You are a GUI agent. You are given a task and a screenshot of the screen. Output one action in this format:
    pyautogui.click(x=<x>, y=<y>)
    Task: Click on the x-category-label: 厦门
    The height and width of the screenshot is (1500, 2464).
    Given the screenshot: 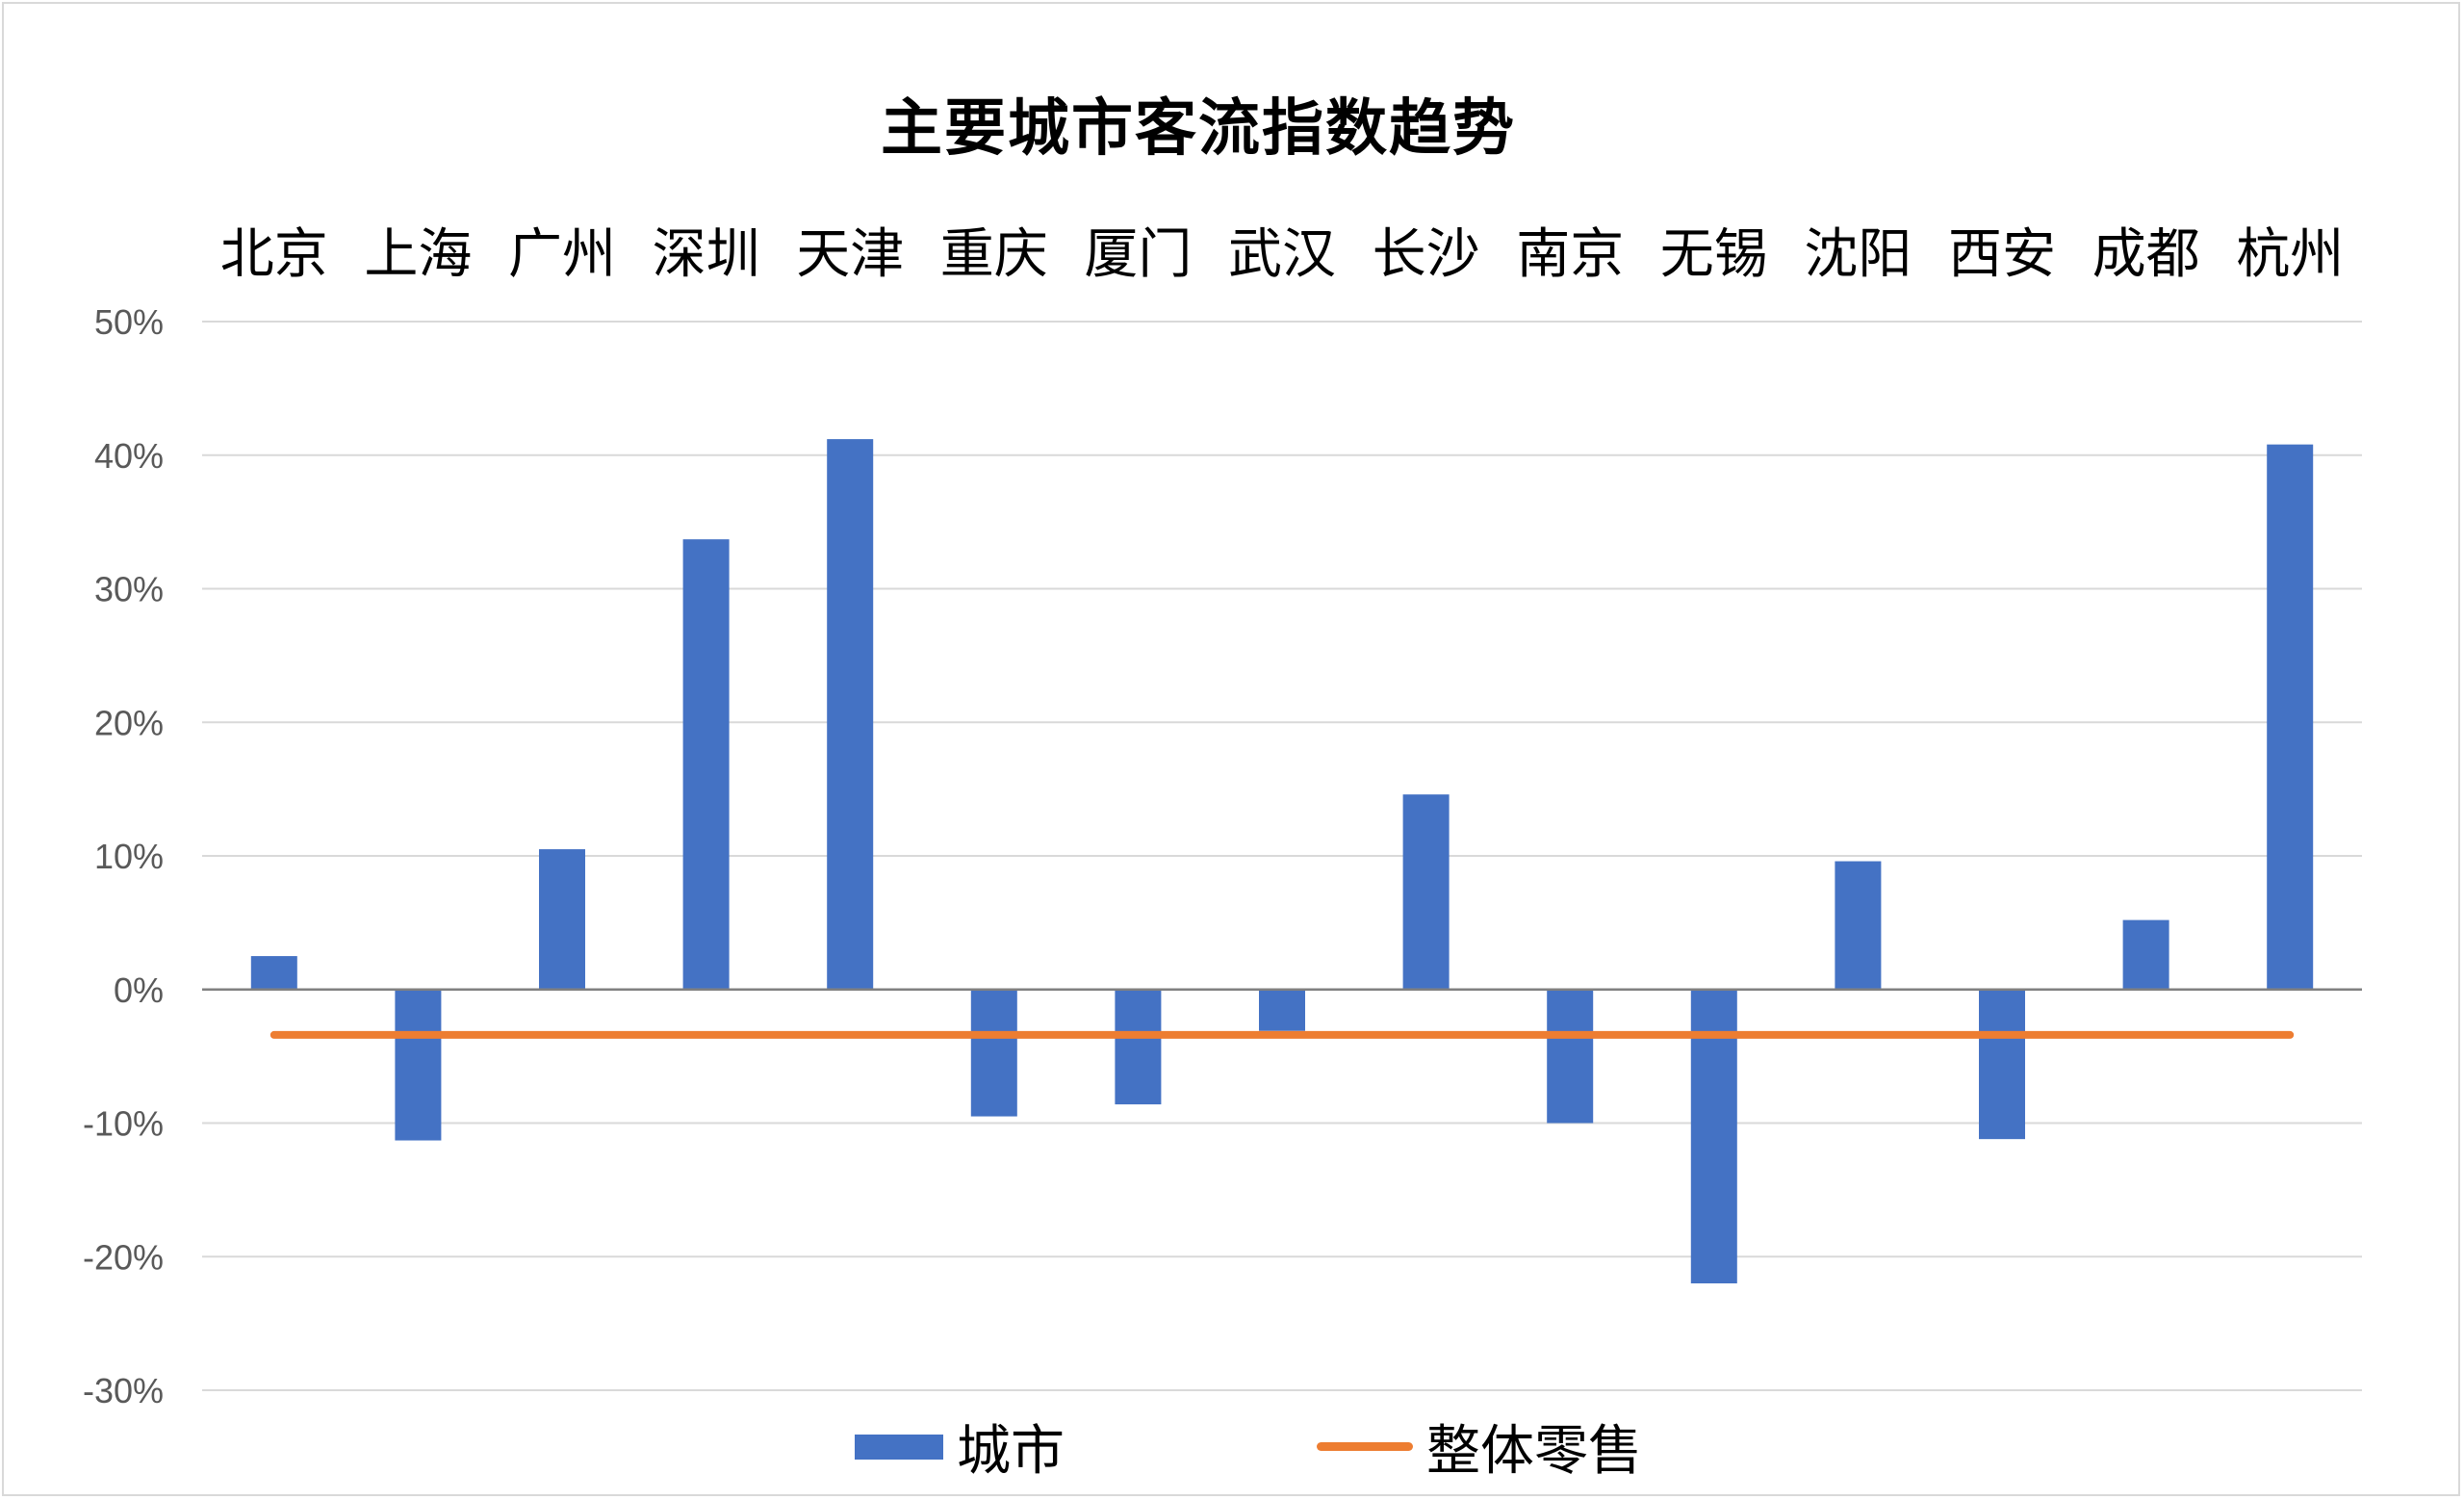 What is the action you would take?
    pyautogui.click(x=1138, y=254)
    